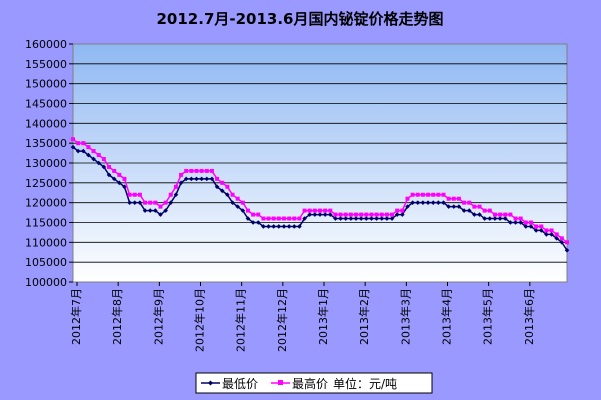 Image resolution: width=601 pixels, height=400 pixels. What do you see at coordinates (158, 316) in the screenshot?
I see `x-tick-label: 2012年9月` at bounding box center [158, 316].